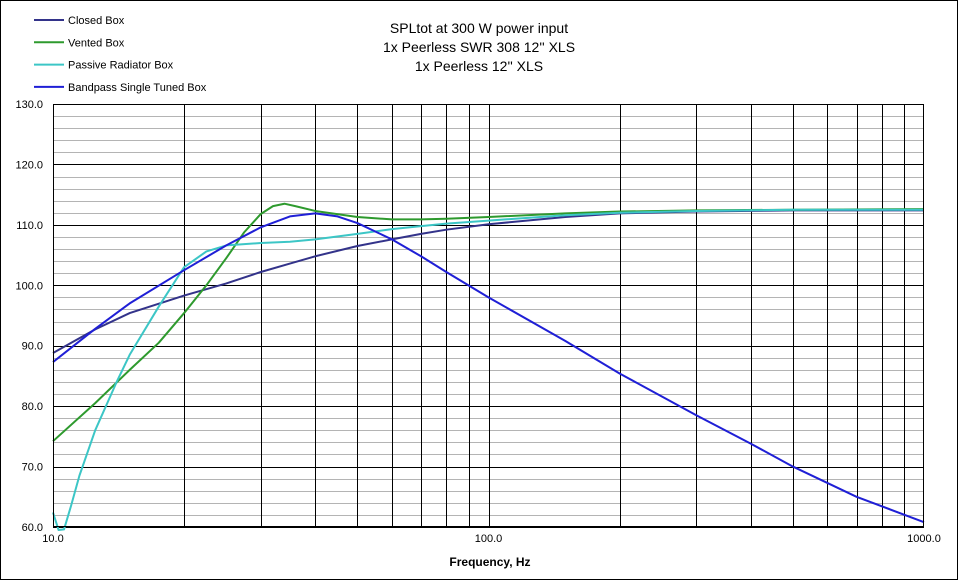  I want to click on legend-label-2: Vented Box, so click(96, 43).